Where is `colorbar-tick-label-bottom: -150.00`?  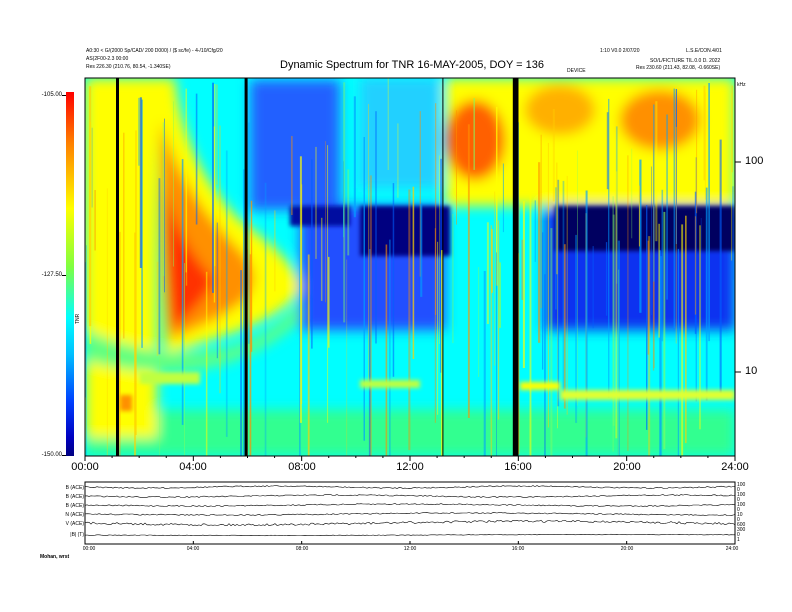
colorbar-tick-label-bottom: -150.00 is located at coordinates (51, 455).